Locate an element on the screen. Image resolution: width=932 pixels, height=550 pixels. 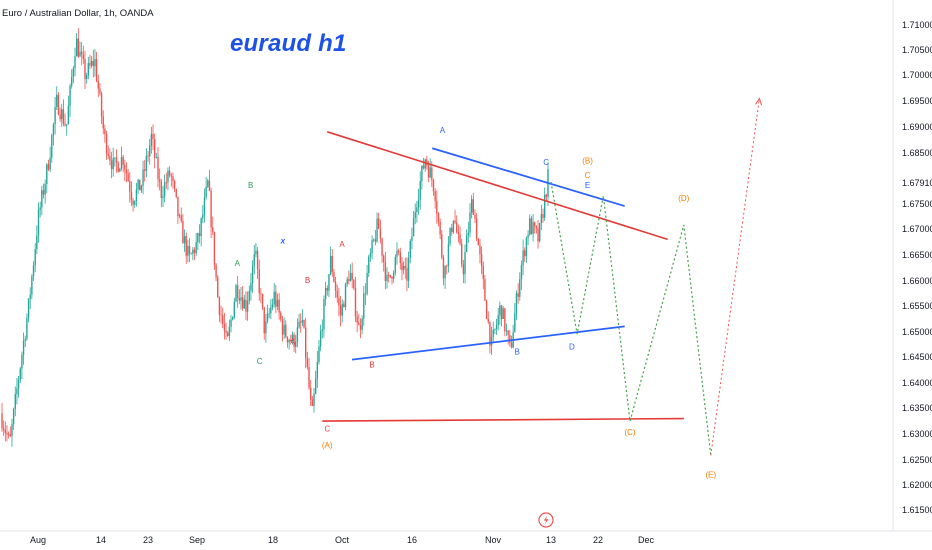
time-tick-label: Oct is located at coordinates (342, 540).